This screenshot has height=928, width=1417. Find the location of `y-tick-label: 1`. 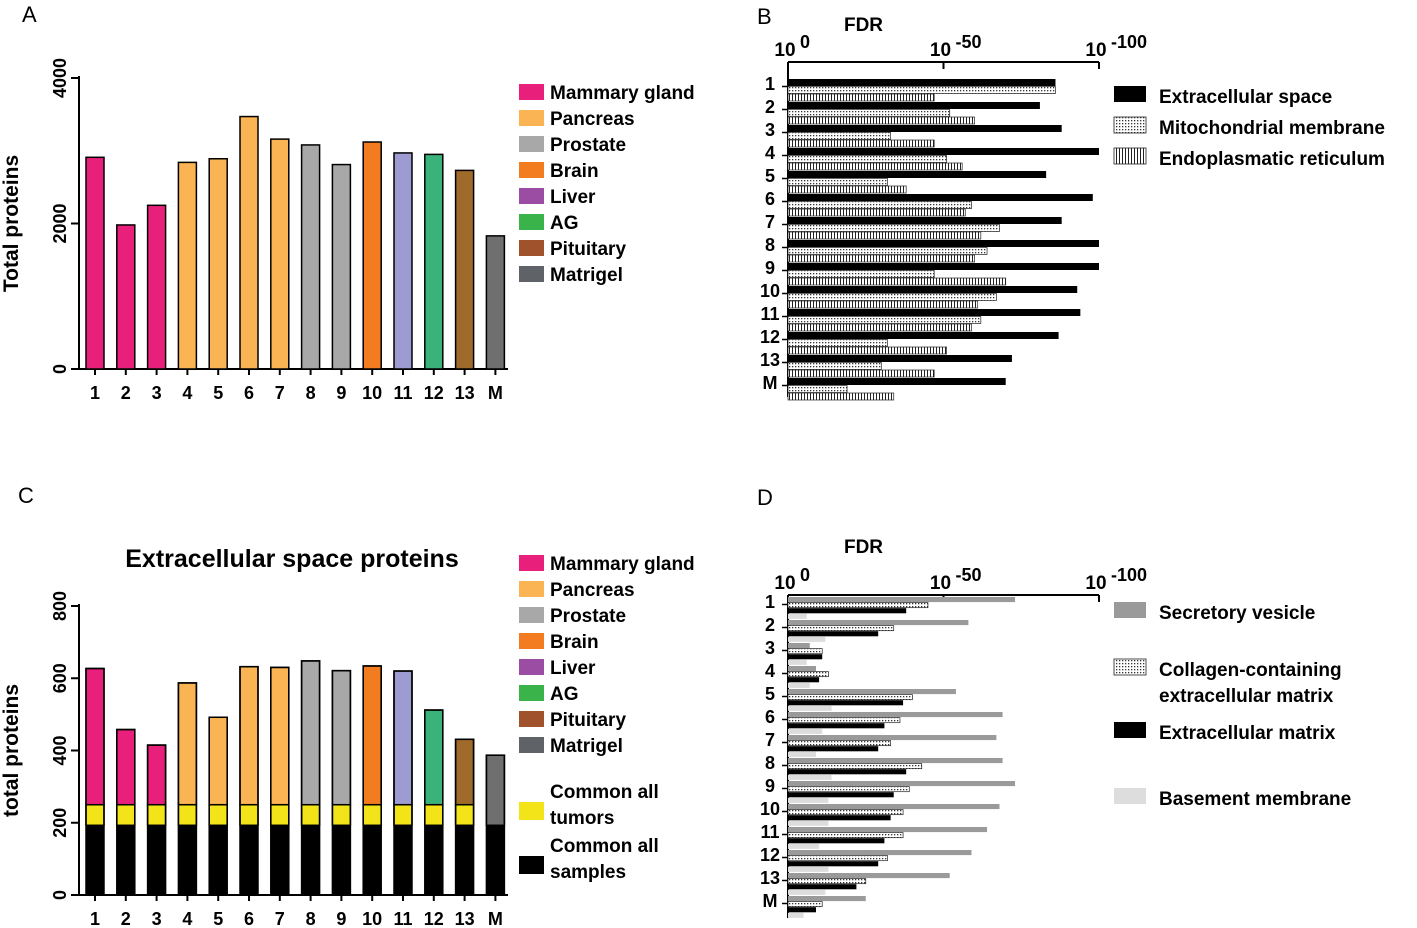

y-tick-label: 1 is located at coordinates (770, 602).